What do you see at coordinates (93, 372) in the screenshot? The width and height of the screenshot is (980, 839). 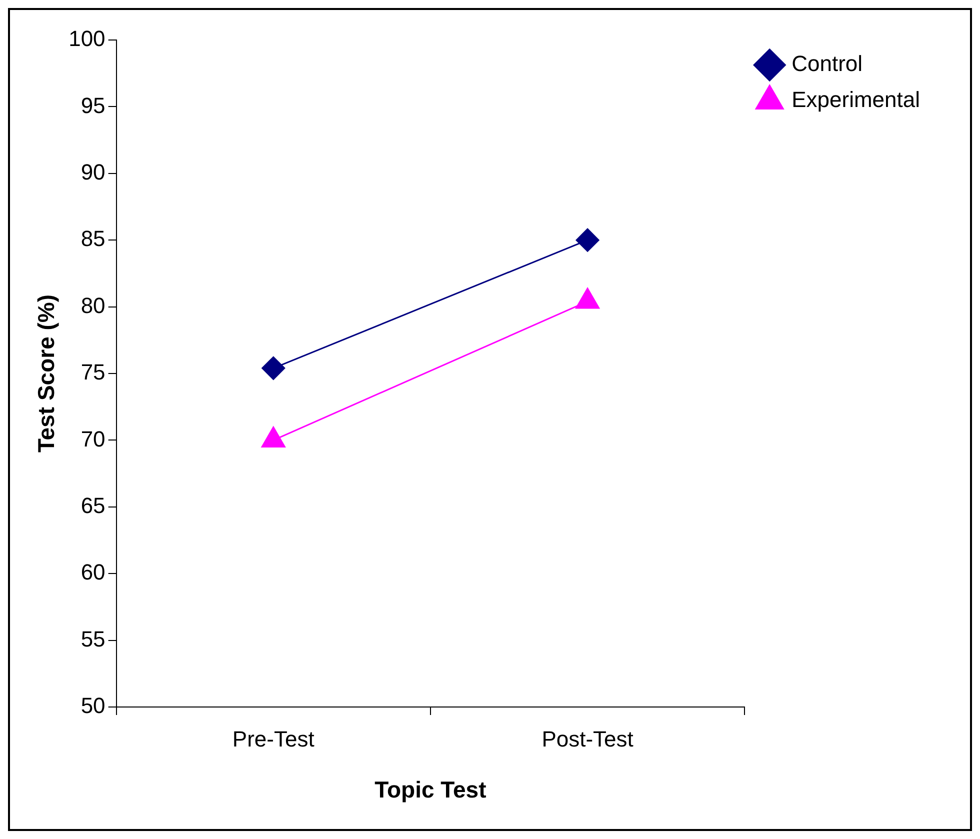 I see `y-tick-label: 75` at bounding box center [93, 372].